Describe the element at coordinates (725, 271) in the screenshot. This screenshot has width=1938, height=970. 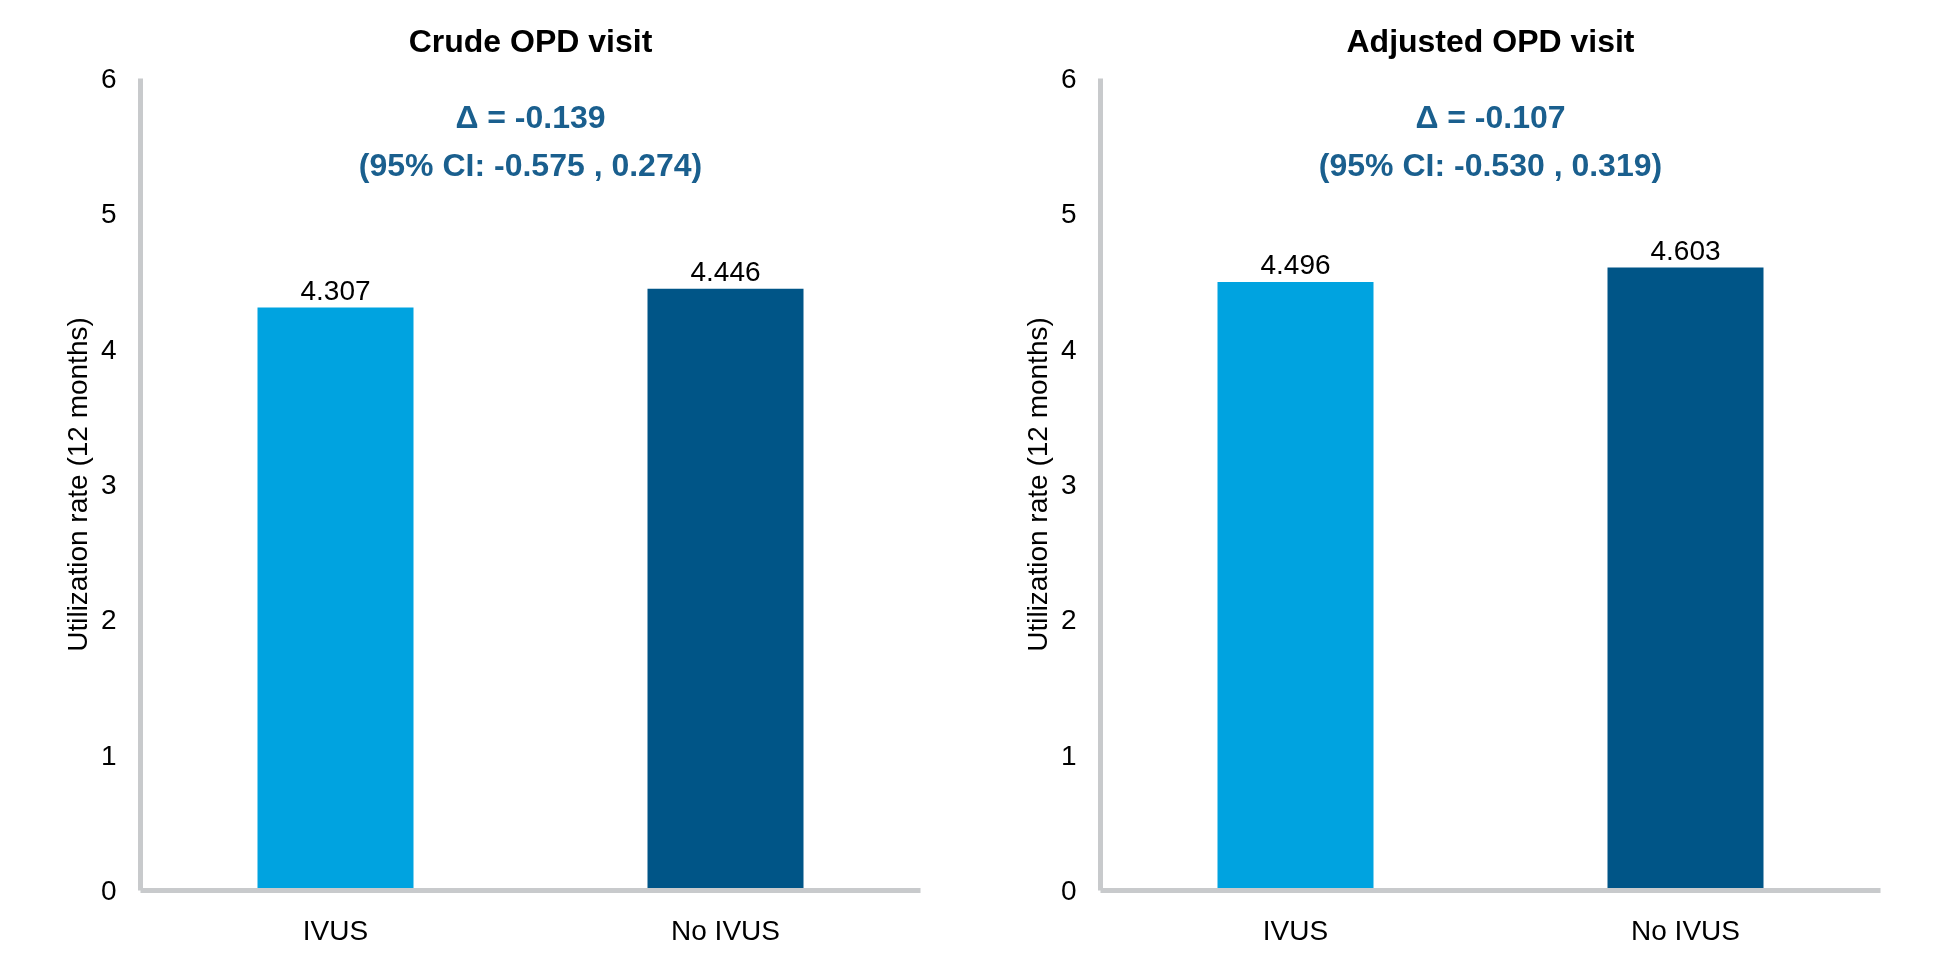
I see `data-label: 4.446` at that location.